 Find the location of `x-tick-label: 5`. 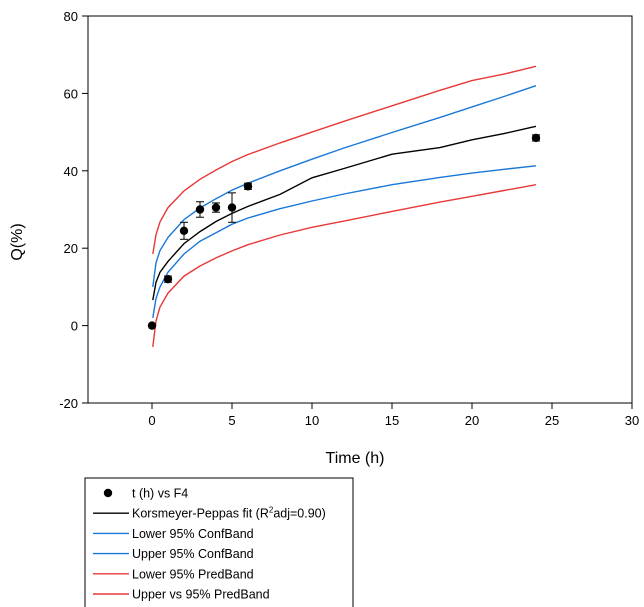

x-tick-label: 5 is located at coordinates (231, 420).